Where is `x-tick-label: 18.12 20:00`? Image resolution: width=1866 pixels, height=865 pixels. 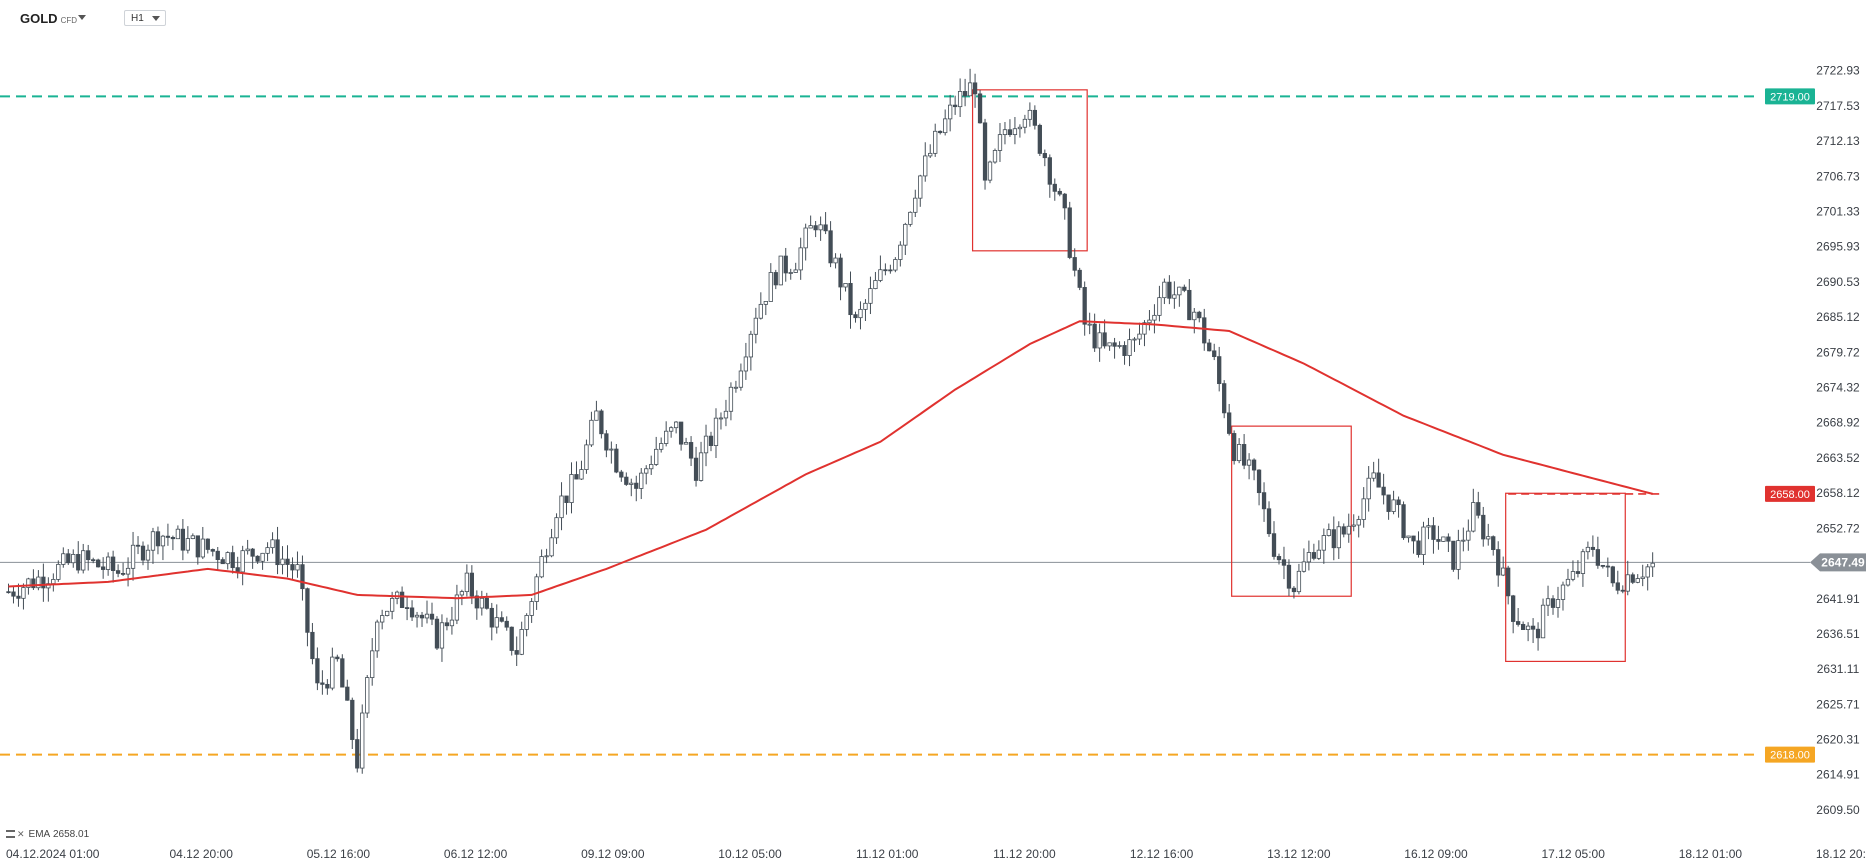 x-tick-label: 18.12 20:00 is located at coordinates (1841, 854).